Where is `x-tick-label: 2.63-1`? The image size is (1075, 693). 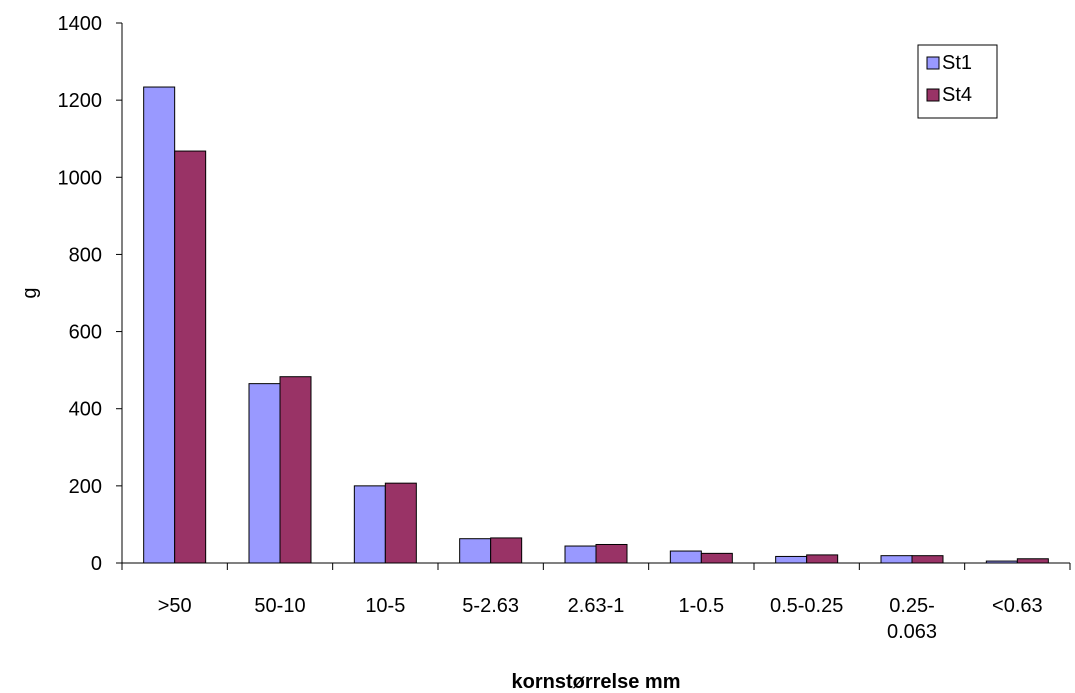 x-tick-label: 2.63-1 is located at coordinates (596, 606).